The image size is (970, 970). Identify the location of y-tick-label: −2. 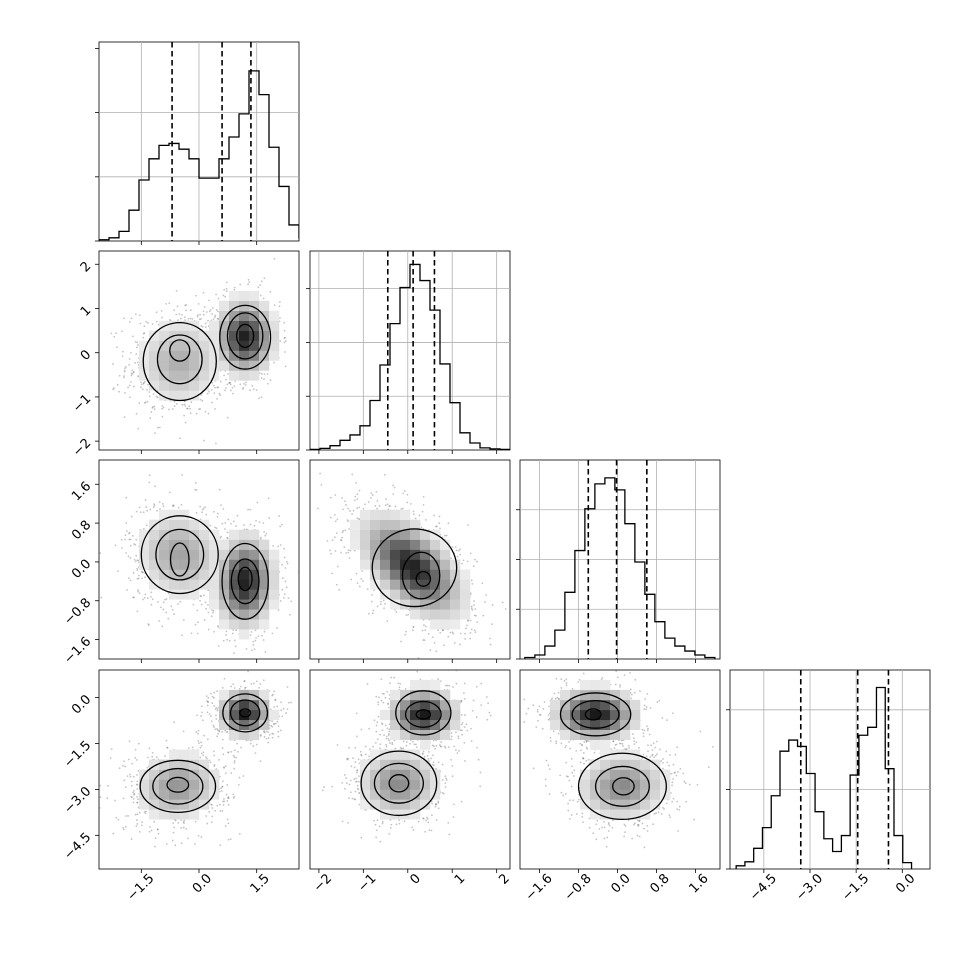
(82, 448).